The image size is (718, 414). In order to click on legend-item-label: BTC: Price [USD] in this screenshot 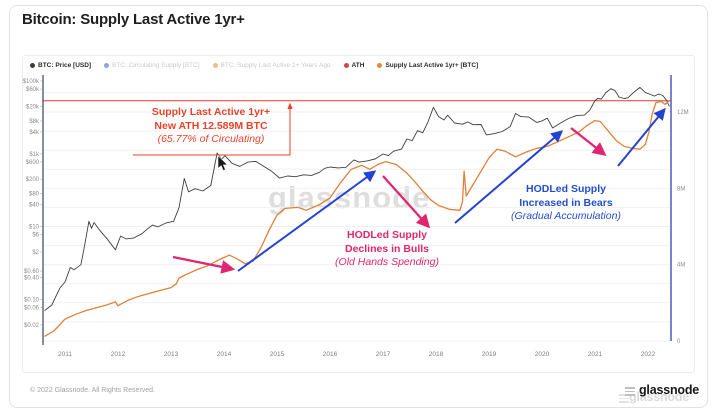, I will do `click(65, 65)`.